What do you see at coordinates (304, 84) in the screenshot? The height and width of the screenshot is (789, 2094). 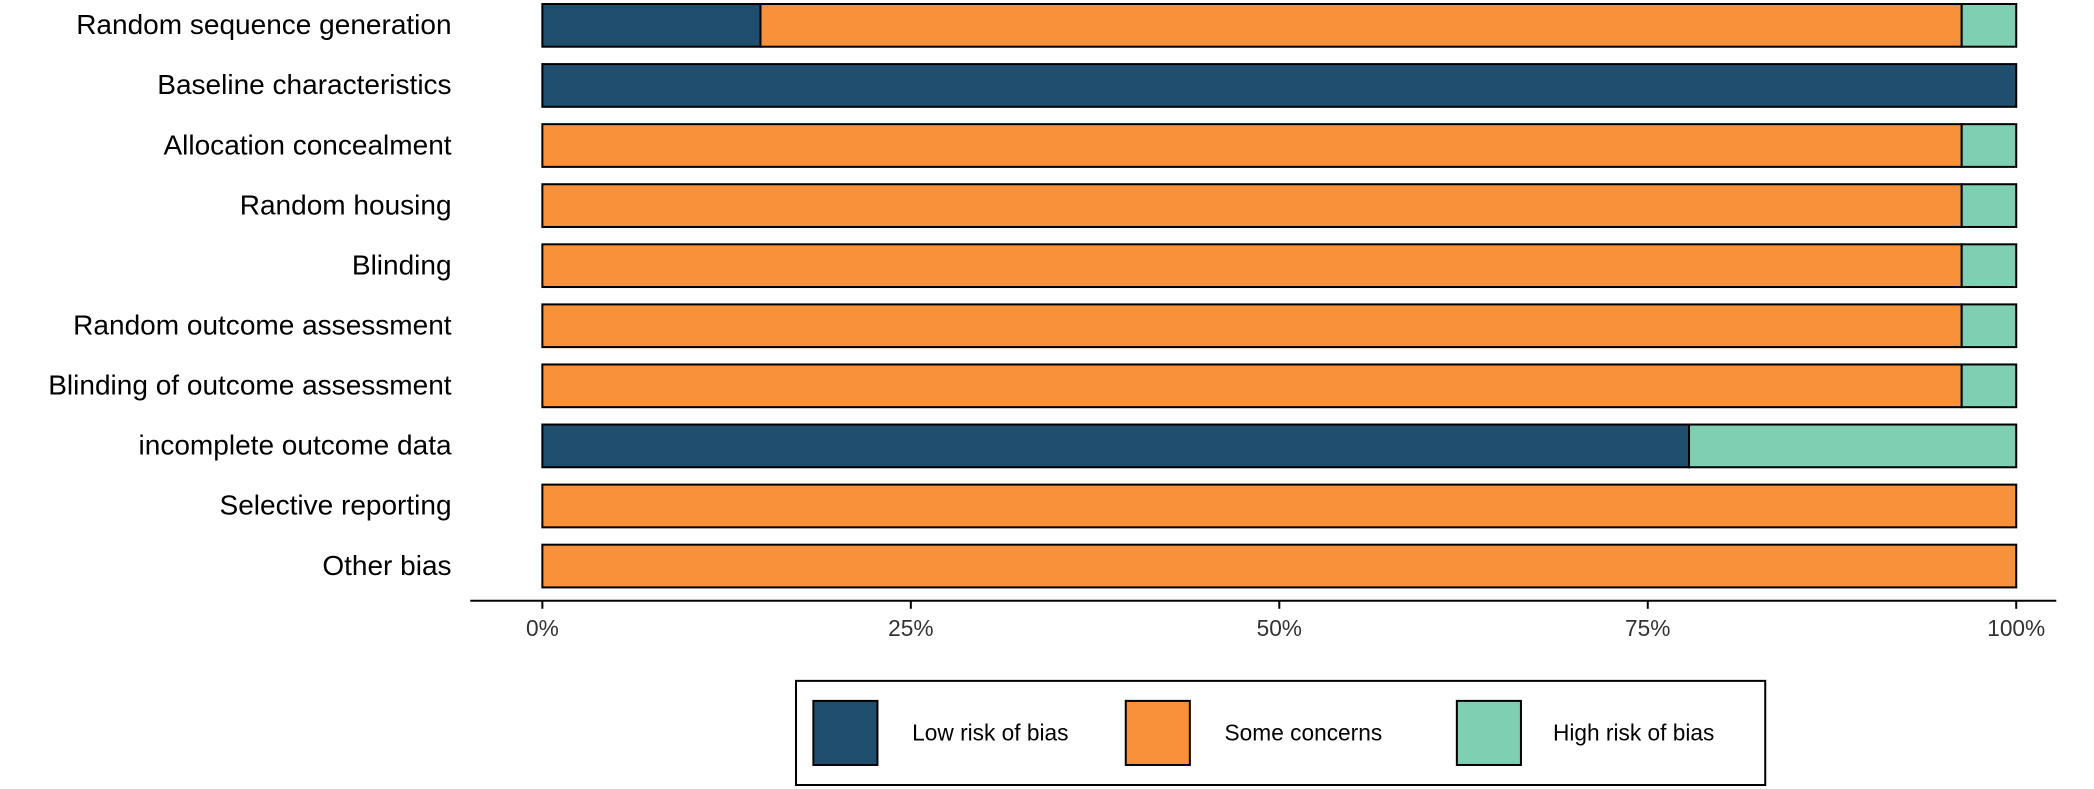 I see `category-label: Baseline characteristics` at bounding box center [304, 84].